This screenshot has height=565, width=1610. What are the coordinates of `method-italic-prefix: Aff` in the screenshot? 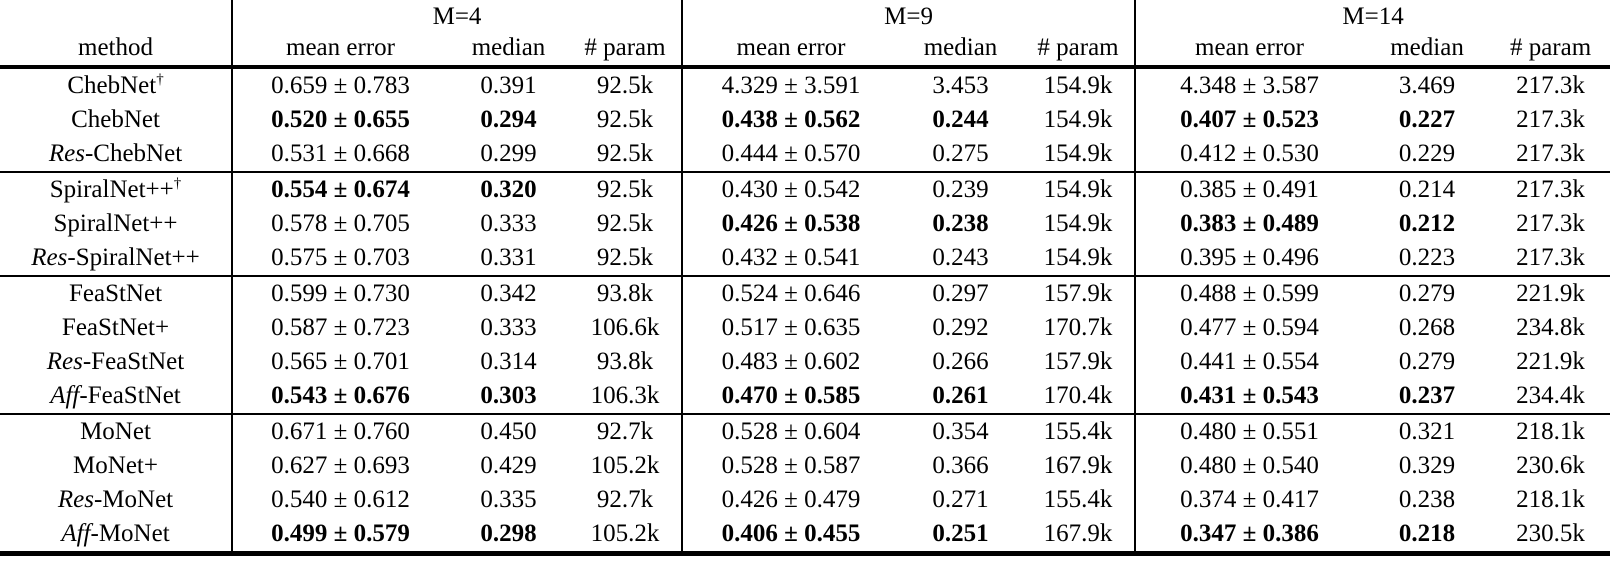 It's located at (65, 395).